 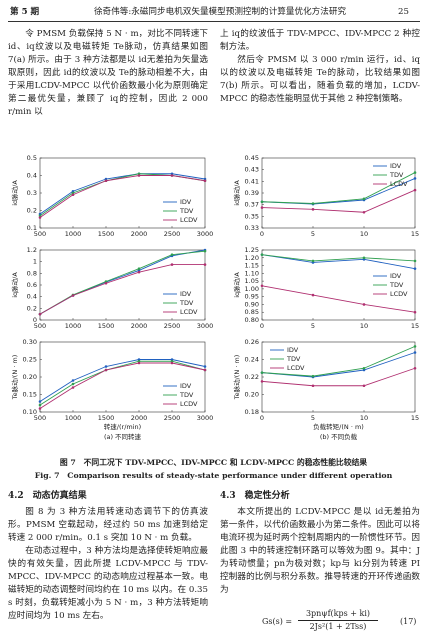 I want to click on y-tick-label: 1.2, so click(x=32, y=250).